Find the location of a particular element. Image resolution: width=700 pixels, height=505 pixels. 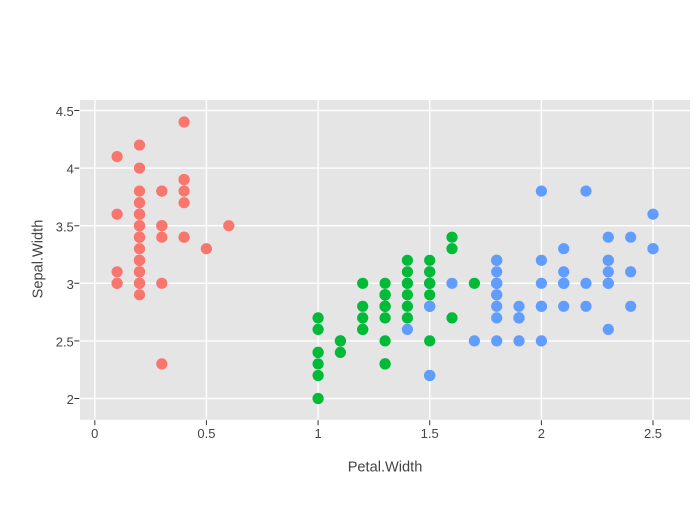

svg-text: 0.5 is located at coordinates (206, 433).